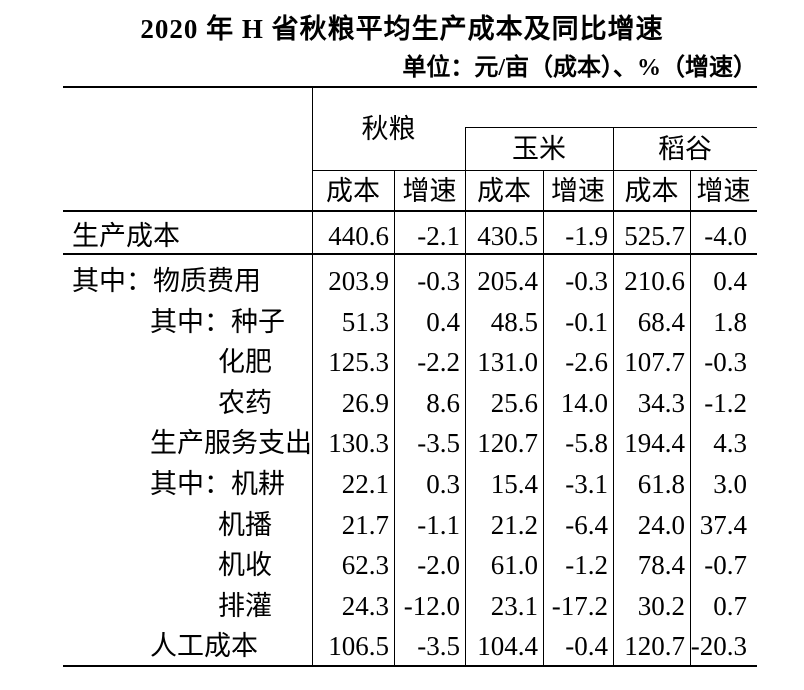 The width and height of the screenshot is (804, 690). Describe the element at coordinates (443, 484) in the screenshot. I see `cell-value: 0.3` at that location.